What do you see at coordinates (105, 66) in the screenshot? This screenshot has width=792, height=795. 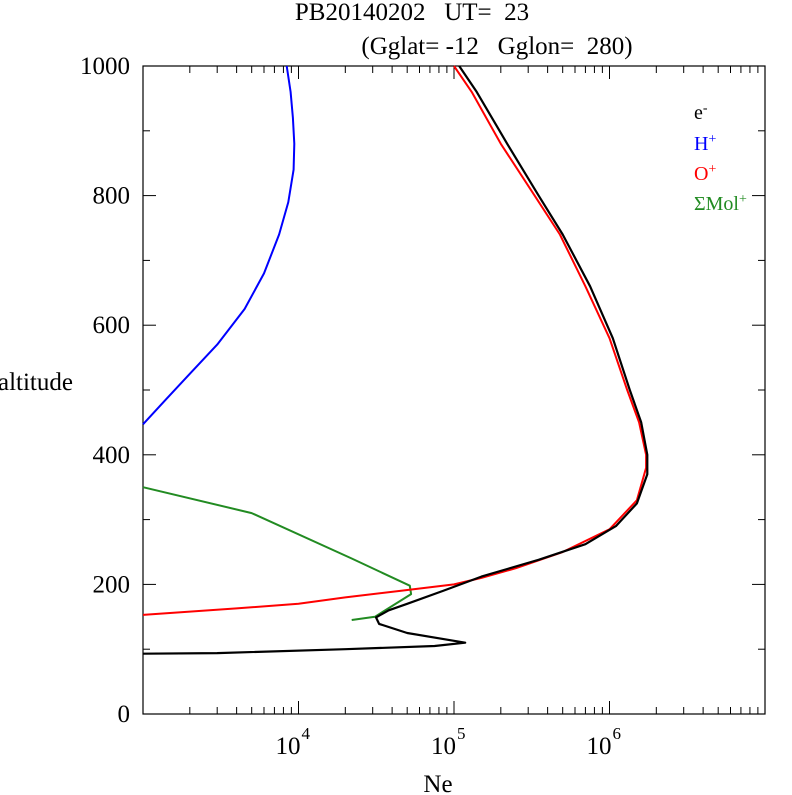 I see `y-tick-label: 1000` at bounding box center [105, 66].